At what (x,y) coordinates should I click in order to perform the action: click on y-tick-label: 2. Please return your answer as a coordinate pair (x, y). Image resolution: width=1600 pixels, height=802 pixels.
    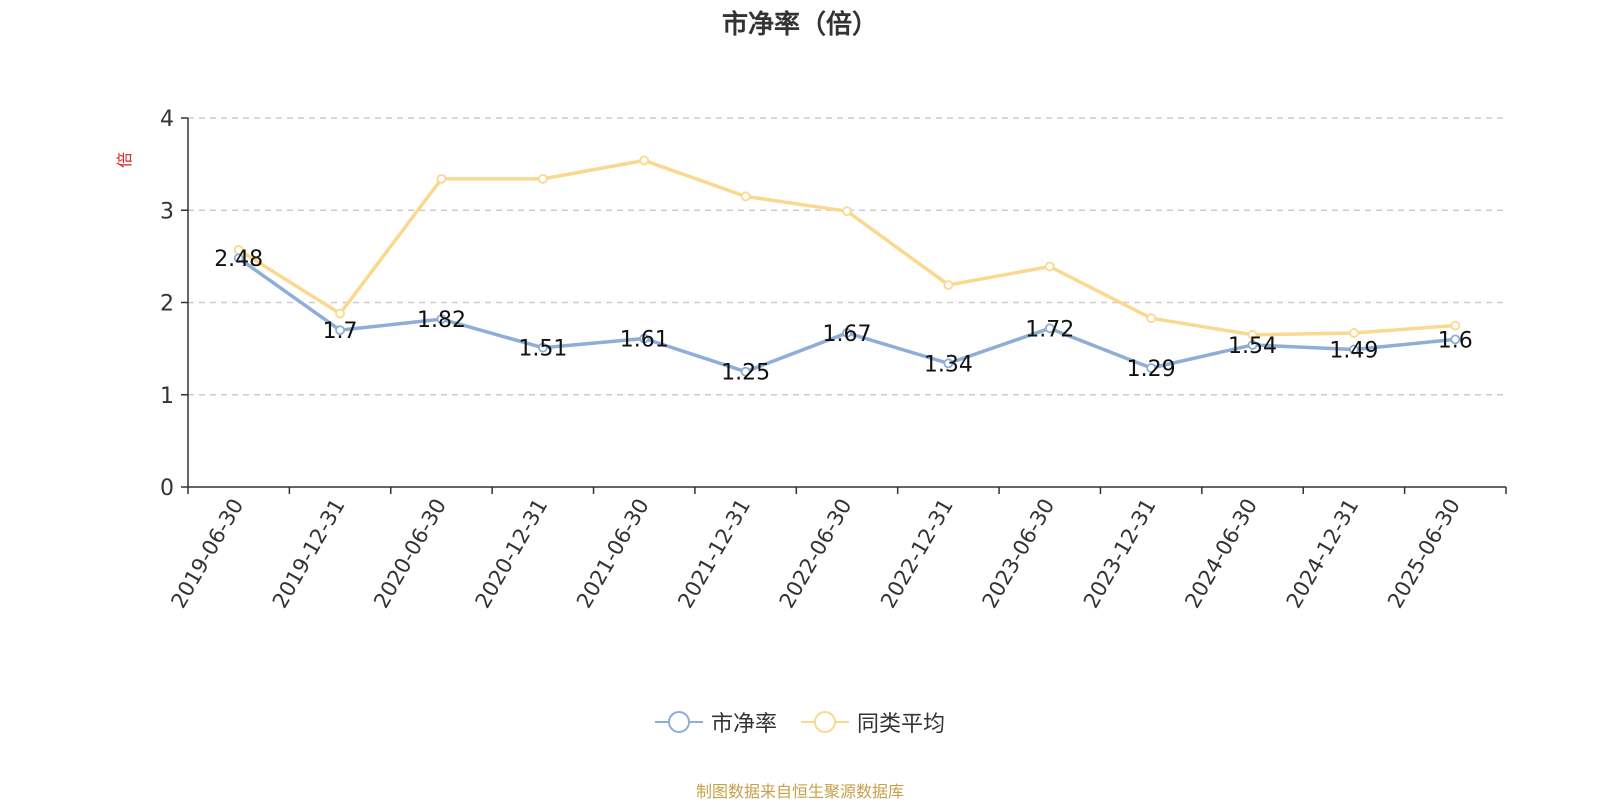
    Looking at the image, I should click on (167, 304).